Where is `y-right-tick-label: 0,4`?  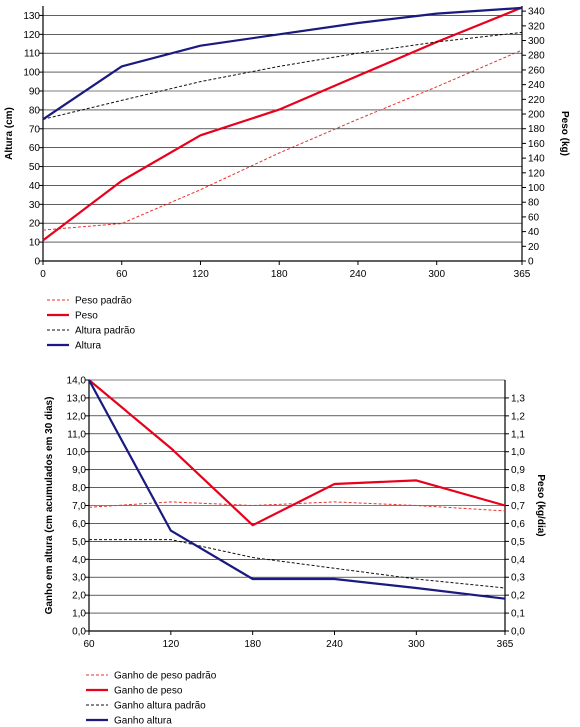
y-right-tick-label: 0,4 is located at coordinates (518, 560).